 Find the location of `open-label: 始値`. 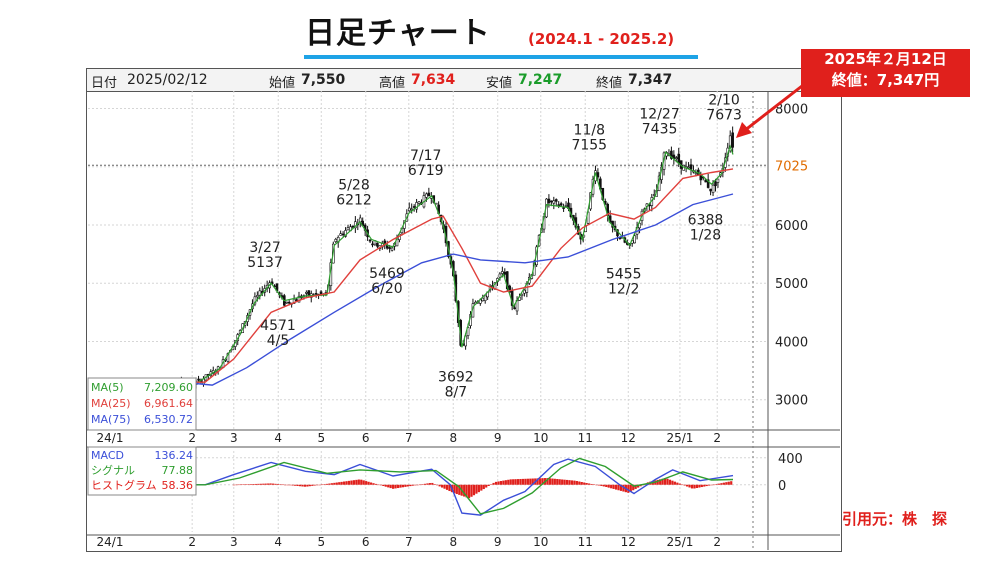

open-label: 始値 is located at coordinates (282, 83).